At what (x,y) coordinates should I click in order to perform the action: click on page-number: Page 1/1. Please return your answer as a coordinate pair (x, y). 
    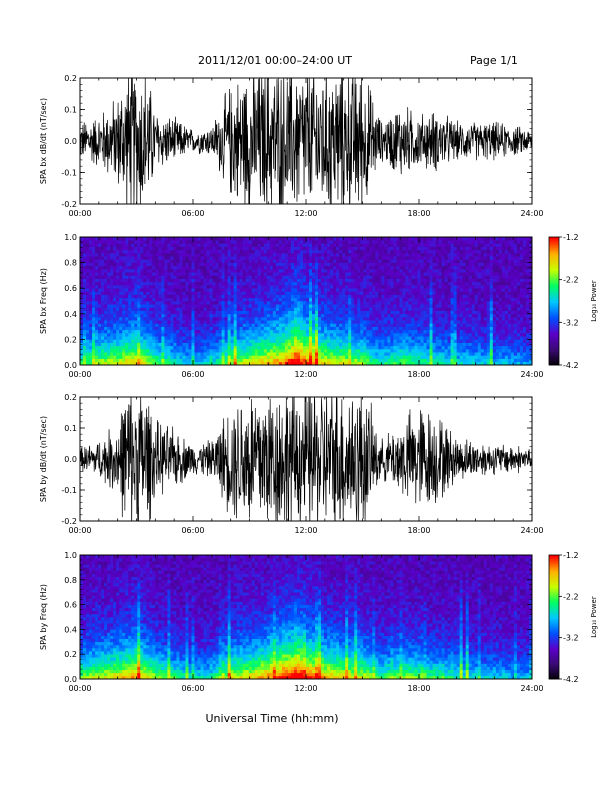
    Looking at the image, I should click on (494, 60).